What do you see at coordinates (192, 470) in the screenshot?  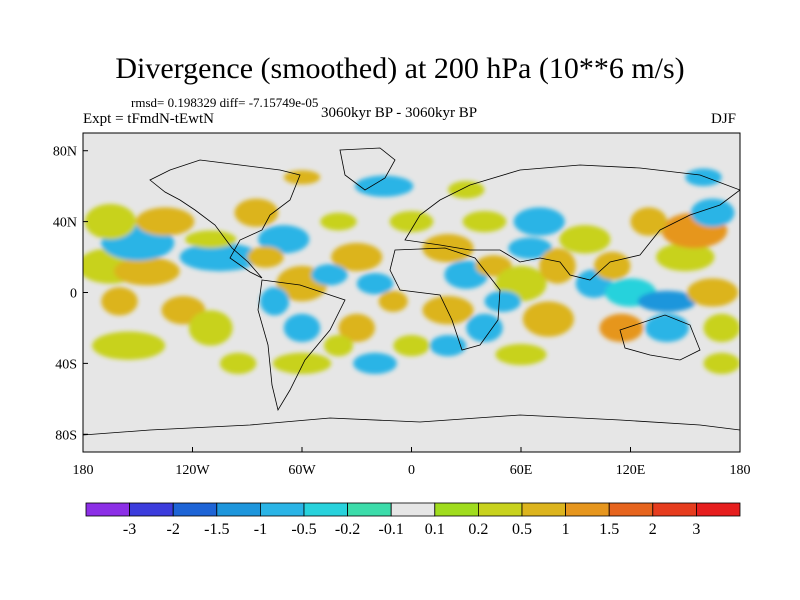 I see `x-tick-label: 120W` at bounding box center [192, 470].